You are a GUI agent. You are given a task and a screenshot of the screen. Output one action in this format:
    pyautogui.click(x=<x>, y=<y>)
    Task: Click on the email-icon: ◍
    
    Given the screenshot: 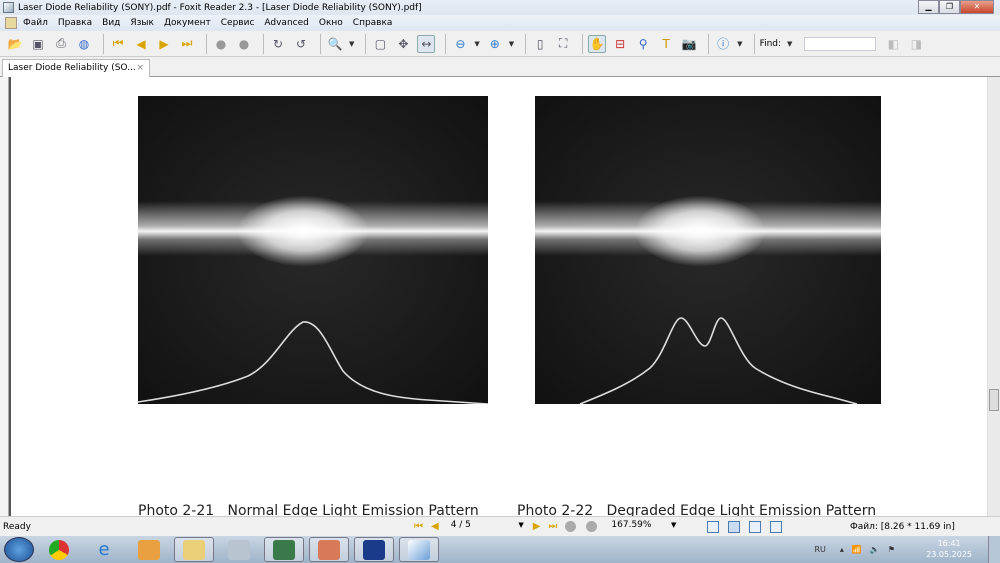 What is the action you would take?
    pyautogui.click(x=84, y=43)
    